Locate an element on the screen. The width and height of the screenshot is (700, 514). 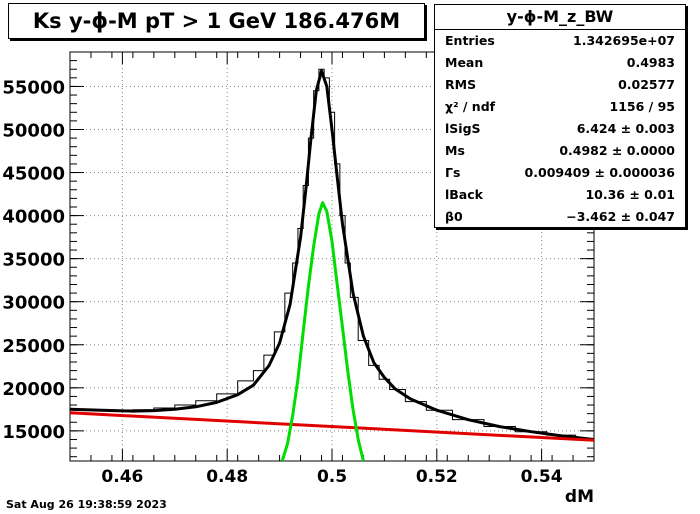
x-tick-label: 0.46 is located at coordinates (122, 477).